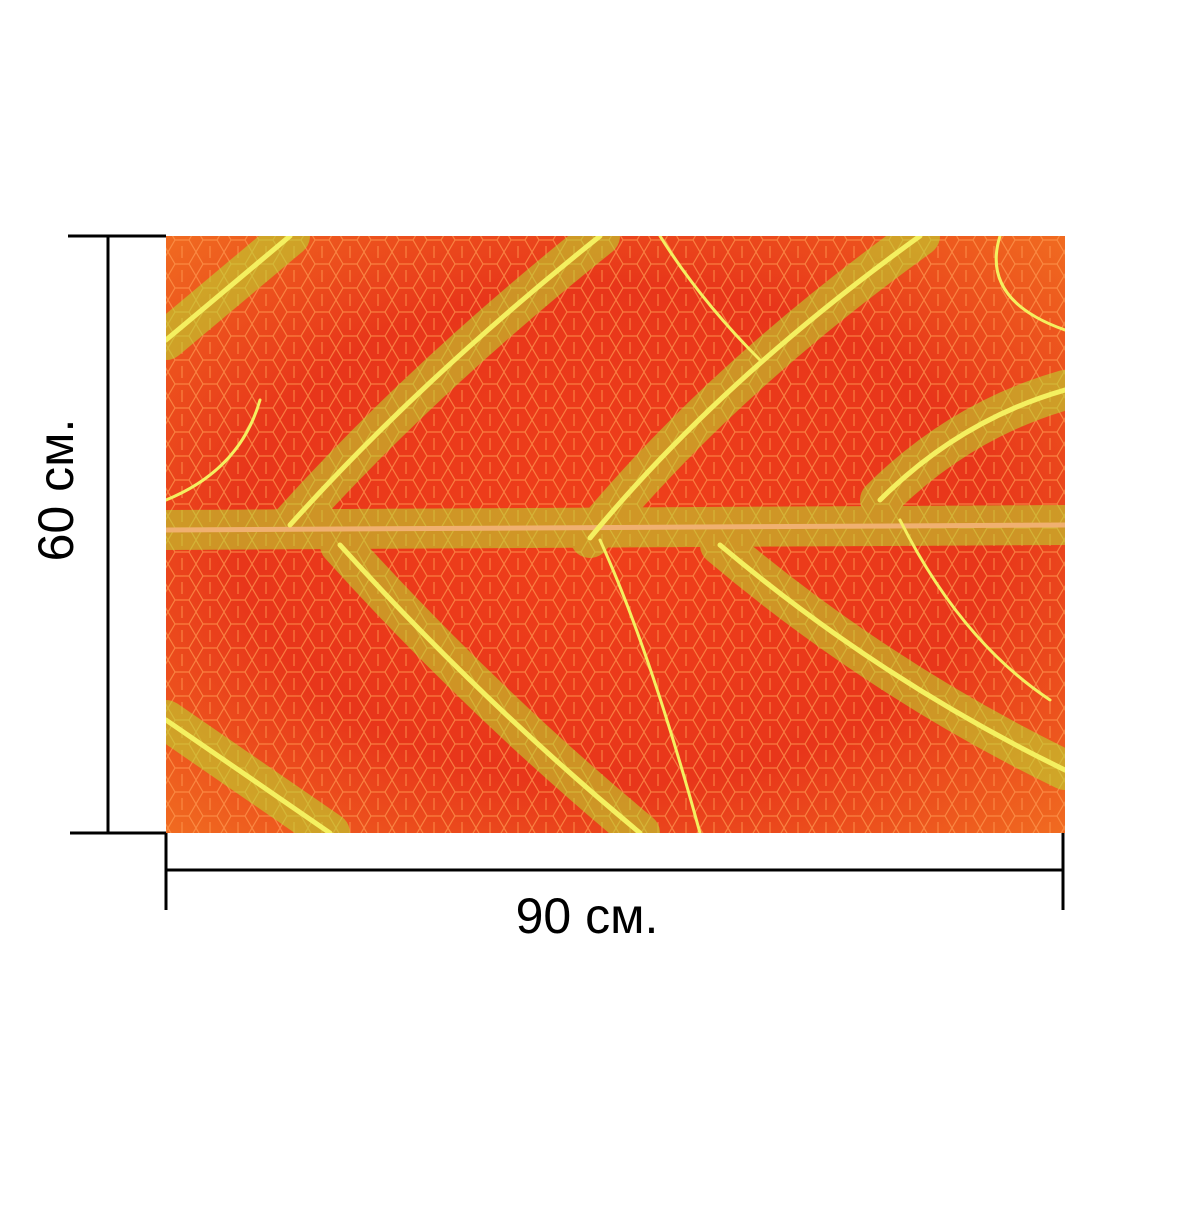 The image size is (1200, 1205). I want to click on width-label: 90 см., so click(587, 916).